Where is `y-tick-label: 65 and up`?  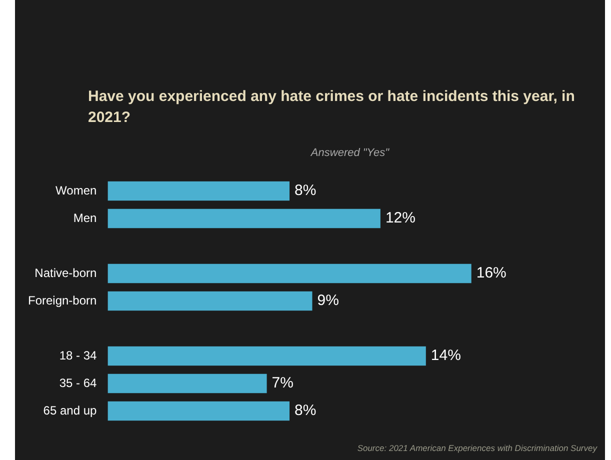 y-tick-label: 65 and up is located at coordinates (70, 410).